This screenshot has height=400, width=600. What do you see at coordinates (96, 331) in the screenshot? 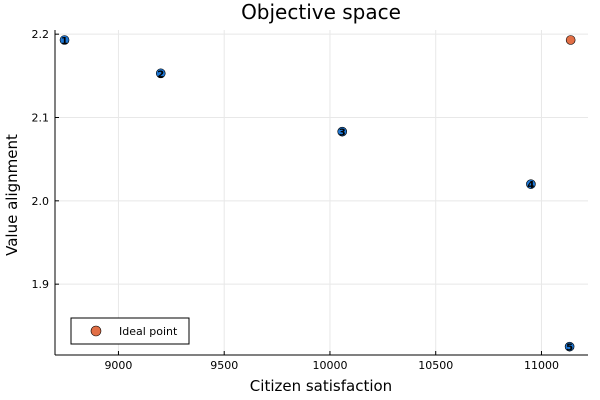
I see `legend-marker-ideal-point` at bounding box center [96, 331].